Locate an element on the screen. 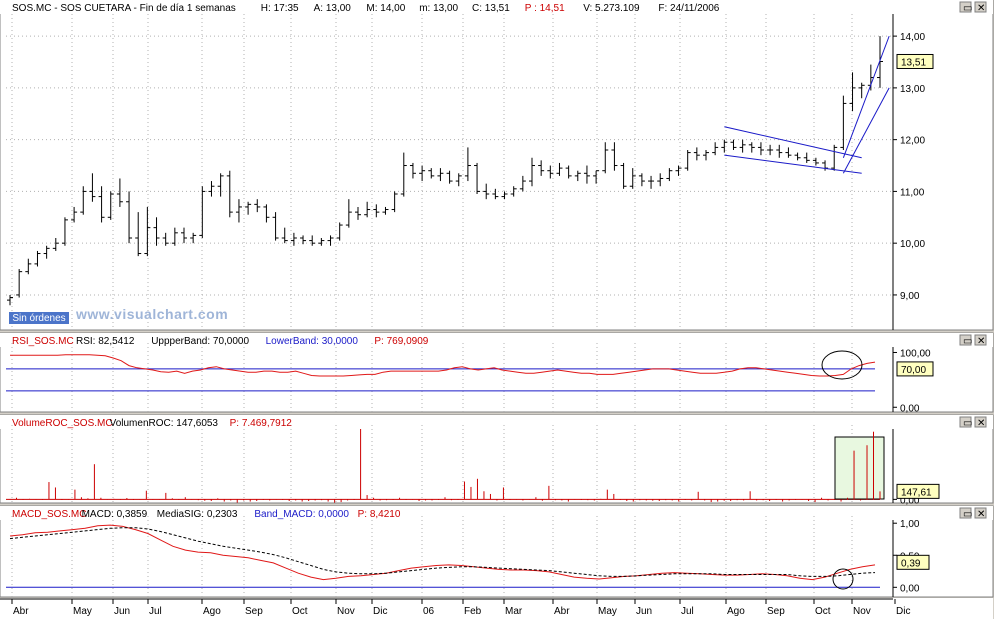 The height and width of the screenshot is (619, 994). x-month-label: Nov is located at coordinates (862, 611).